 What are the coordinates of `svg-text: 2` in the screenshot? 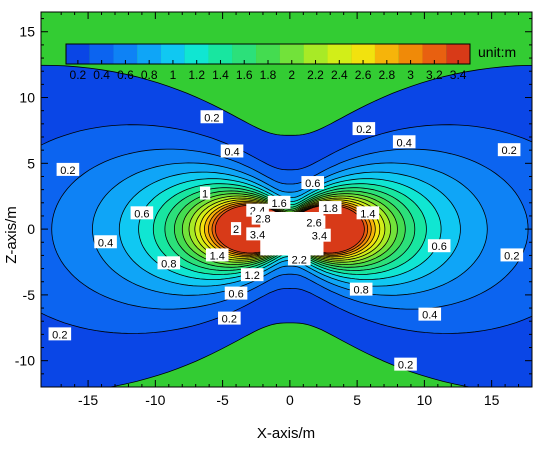 It's located at (236, 230).